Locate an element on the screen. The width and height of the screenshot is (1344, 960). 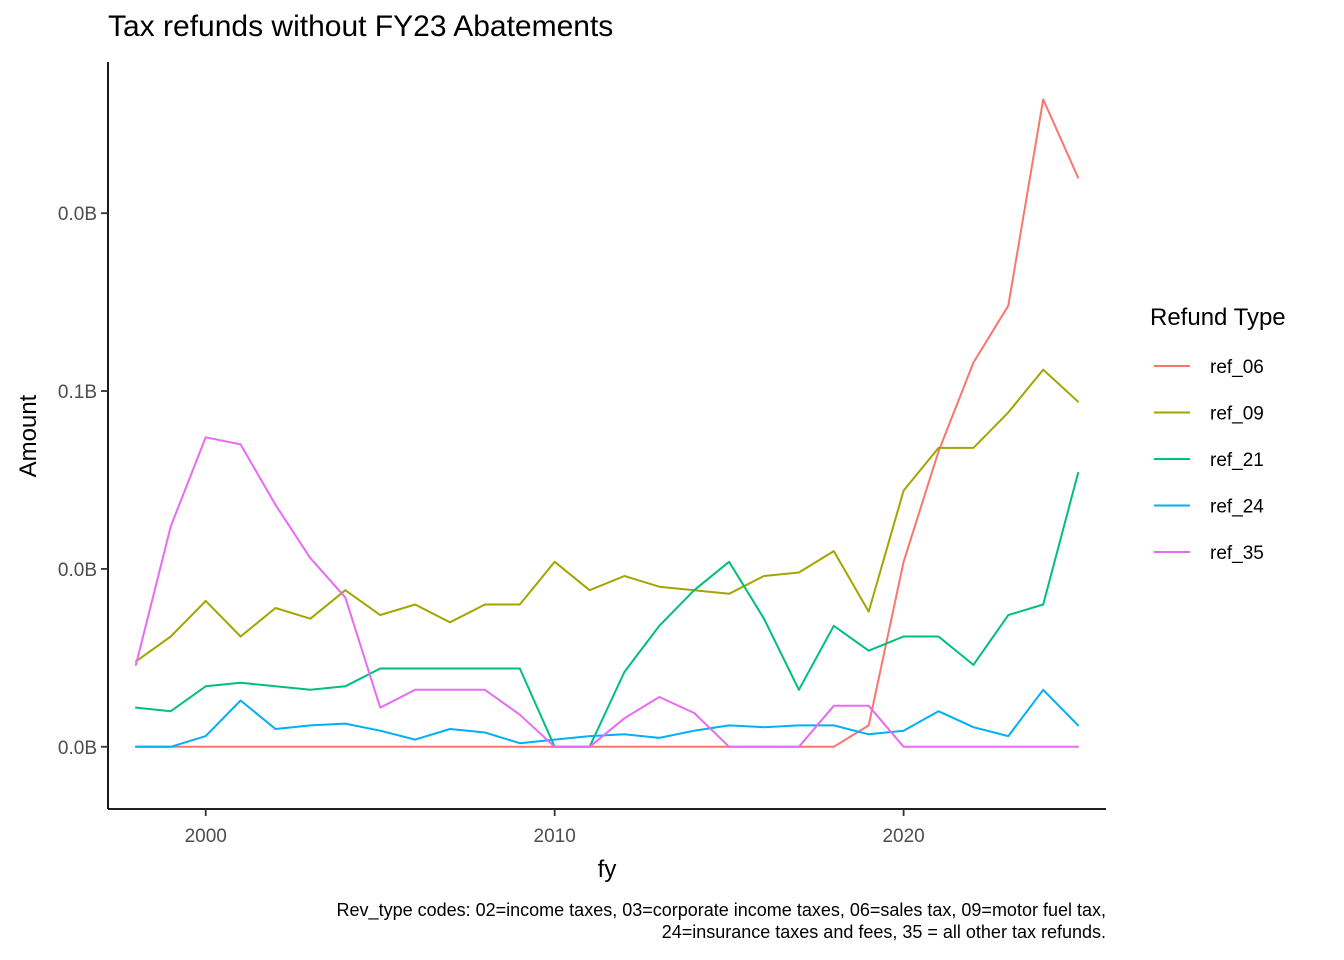
legend-item-ref_35: ref_35 is located at coordinates (1209, 553).